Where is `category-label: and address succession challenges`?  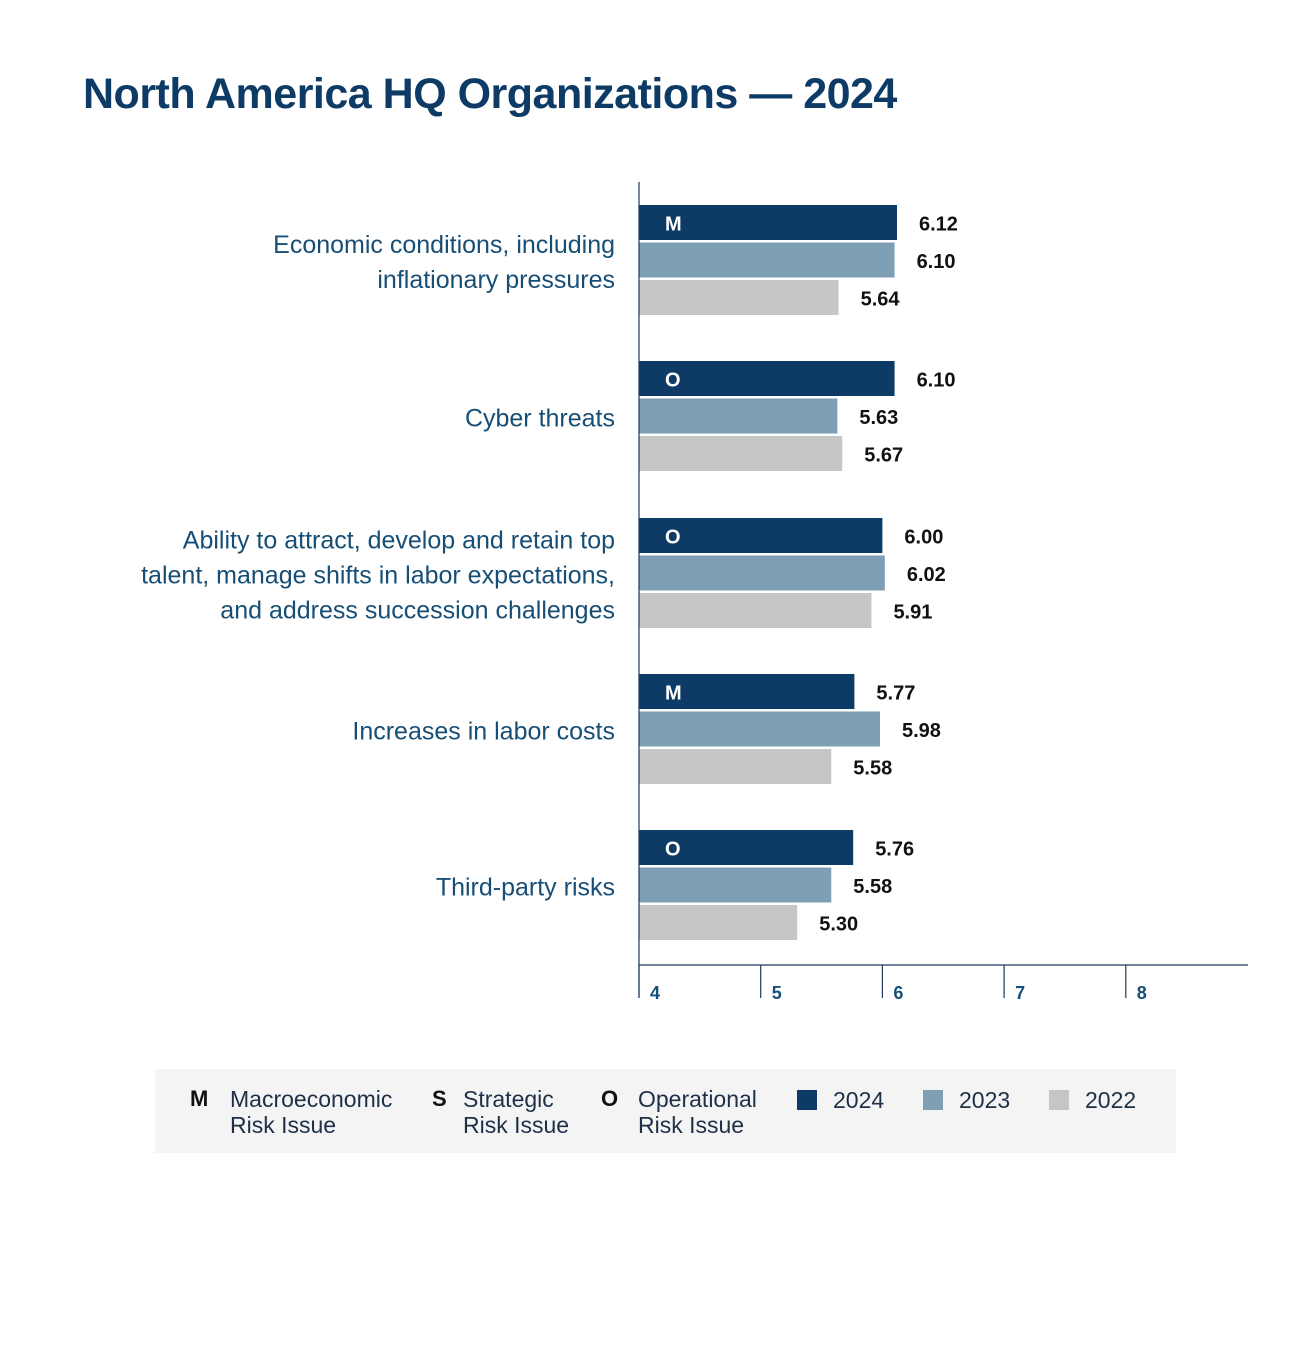
category-label: and address succession challenges is located at coordinates (417, 610).